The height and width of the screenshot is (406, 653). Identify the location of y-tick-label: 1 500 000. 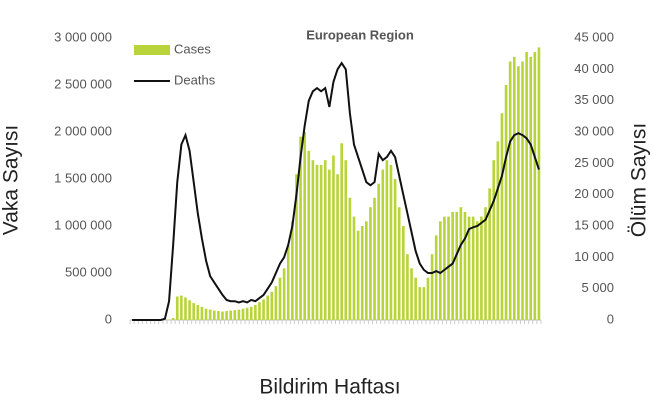
(83, 177).